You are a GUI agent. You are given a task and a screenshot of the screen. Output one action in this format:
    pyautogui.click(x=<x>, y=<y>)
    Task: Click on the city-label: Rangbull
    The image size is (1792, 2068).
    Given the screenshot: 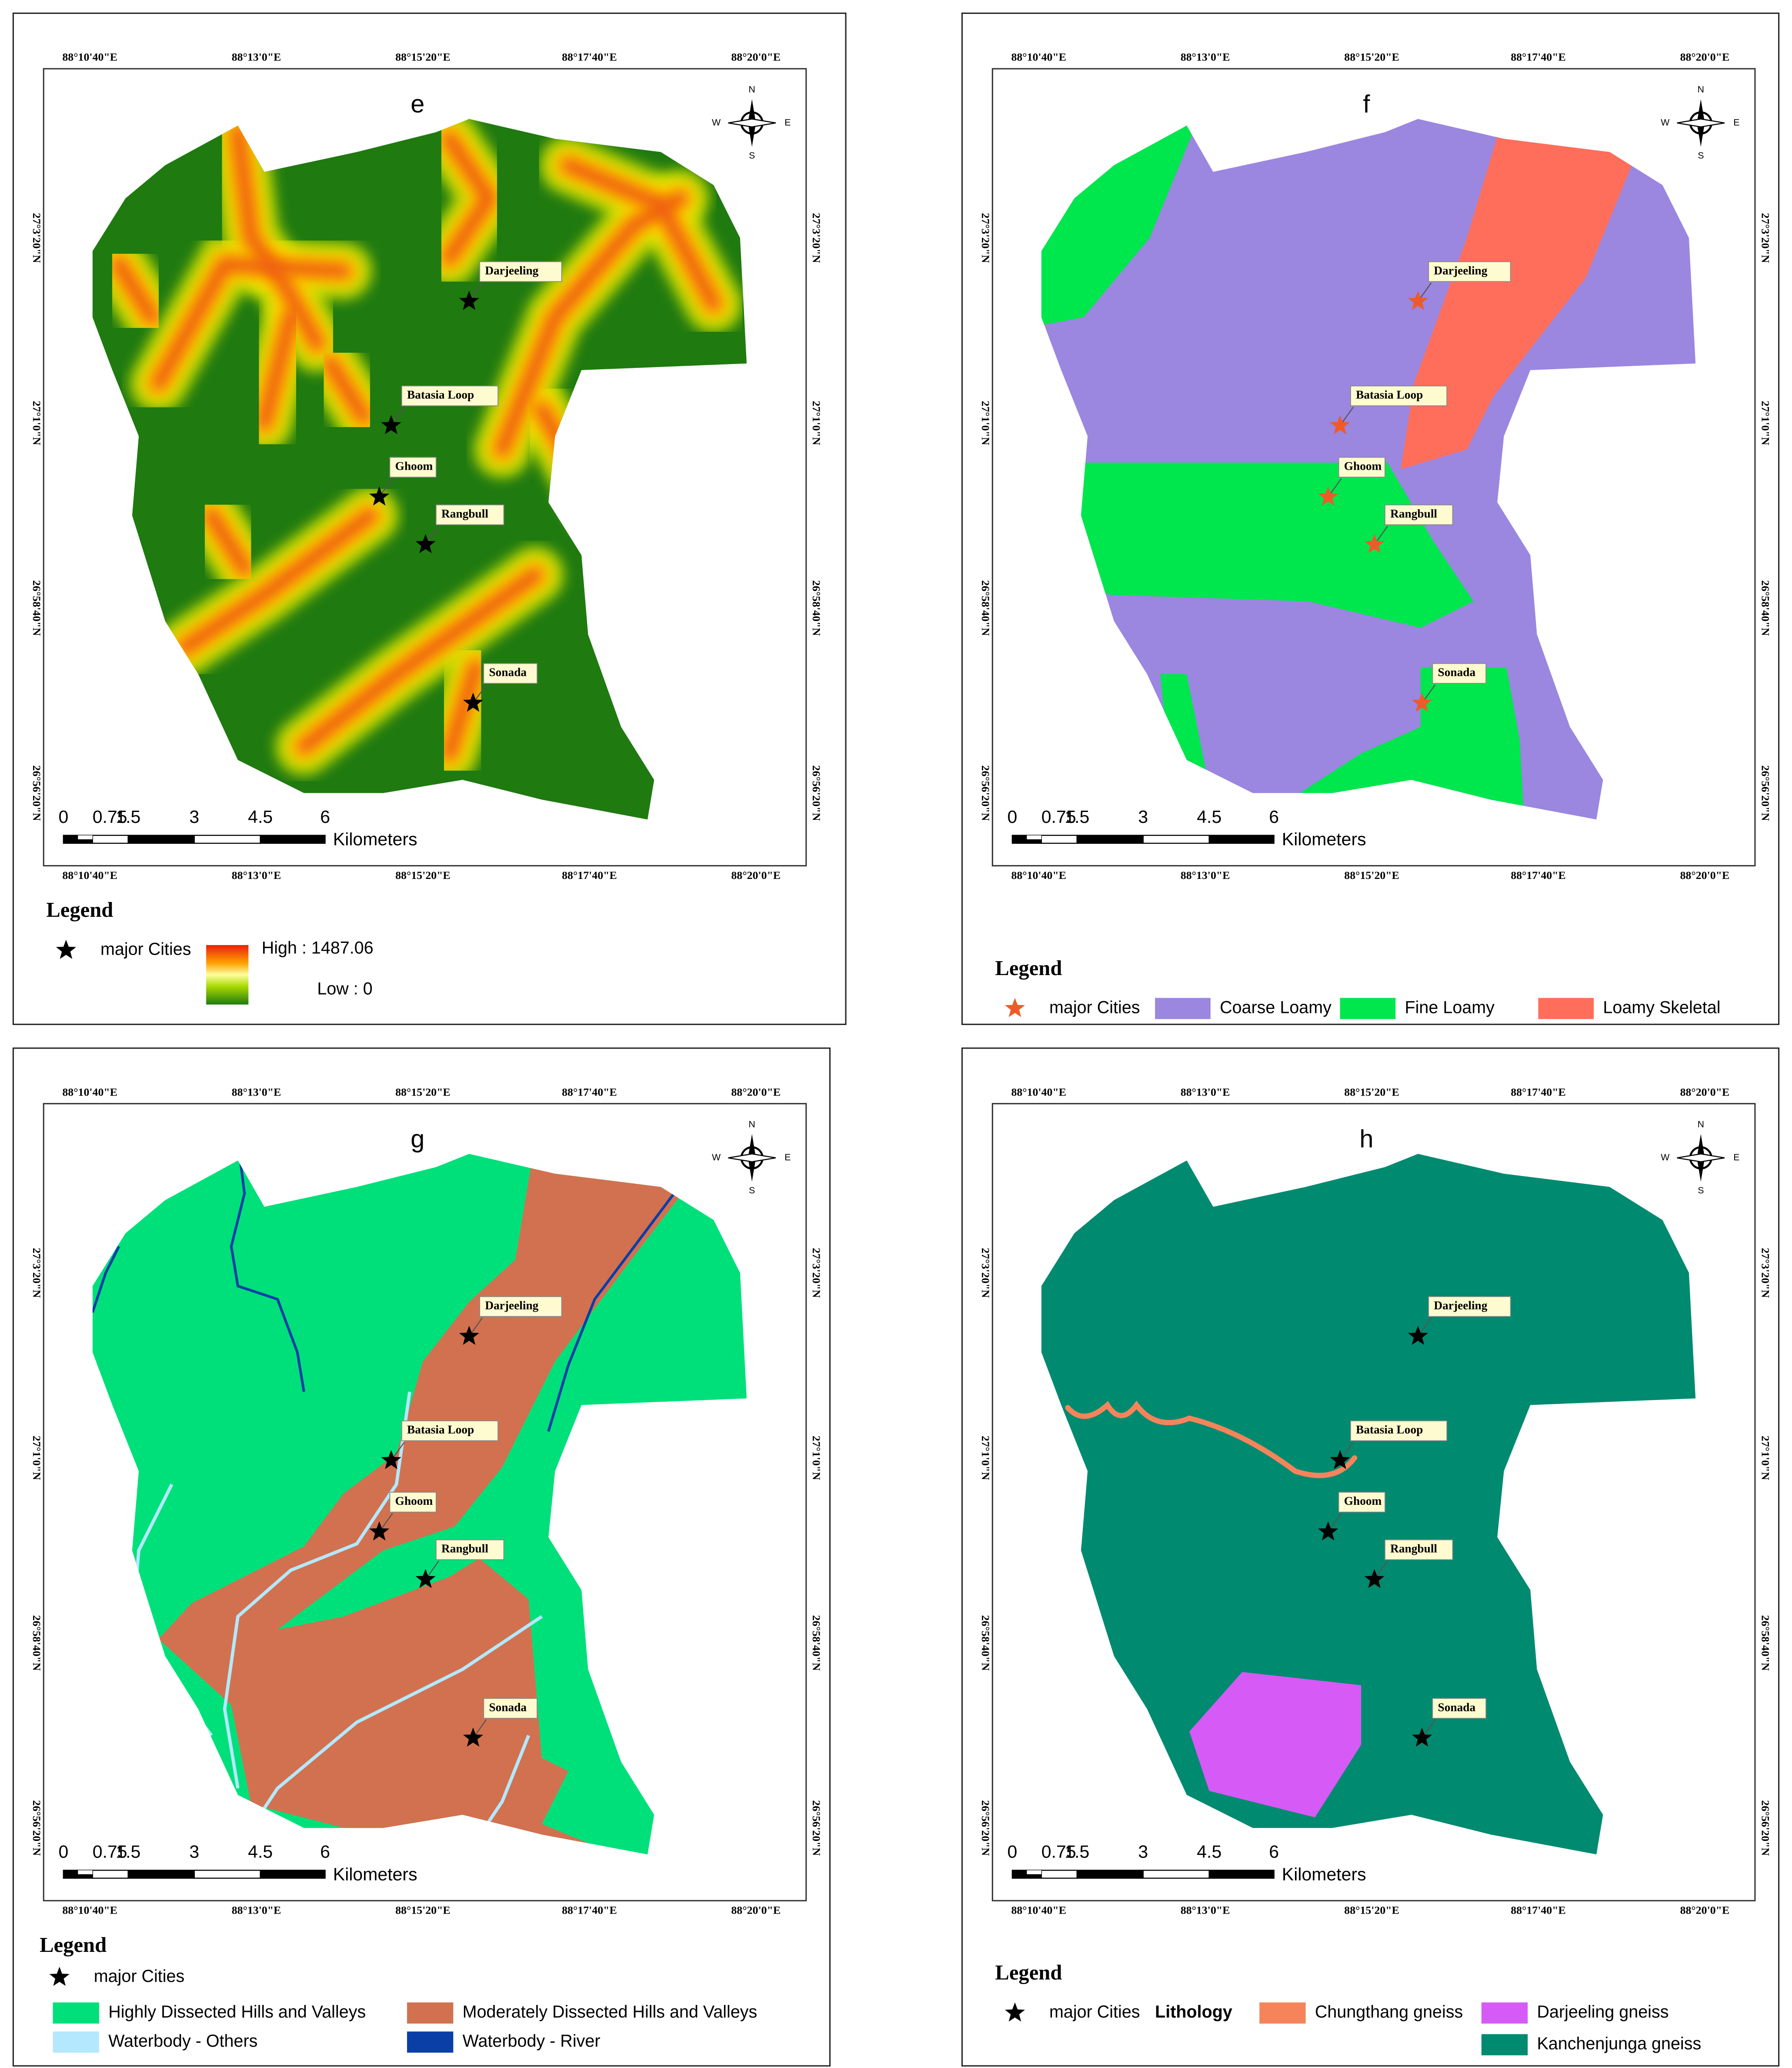 What is the action you would take?
    pyautogui.click(x=464, y=1548)
    